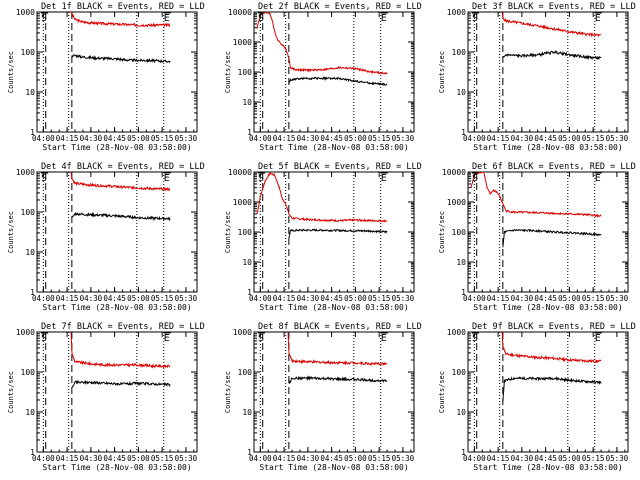 This screenshot has width=640, height=480. What do you see at coordinates (340, 167) in the screenshot?
I see `panel-title: Det 5f BLACK = Events, RED = LLD` at bounding box center [340, 167].